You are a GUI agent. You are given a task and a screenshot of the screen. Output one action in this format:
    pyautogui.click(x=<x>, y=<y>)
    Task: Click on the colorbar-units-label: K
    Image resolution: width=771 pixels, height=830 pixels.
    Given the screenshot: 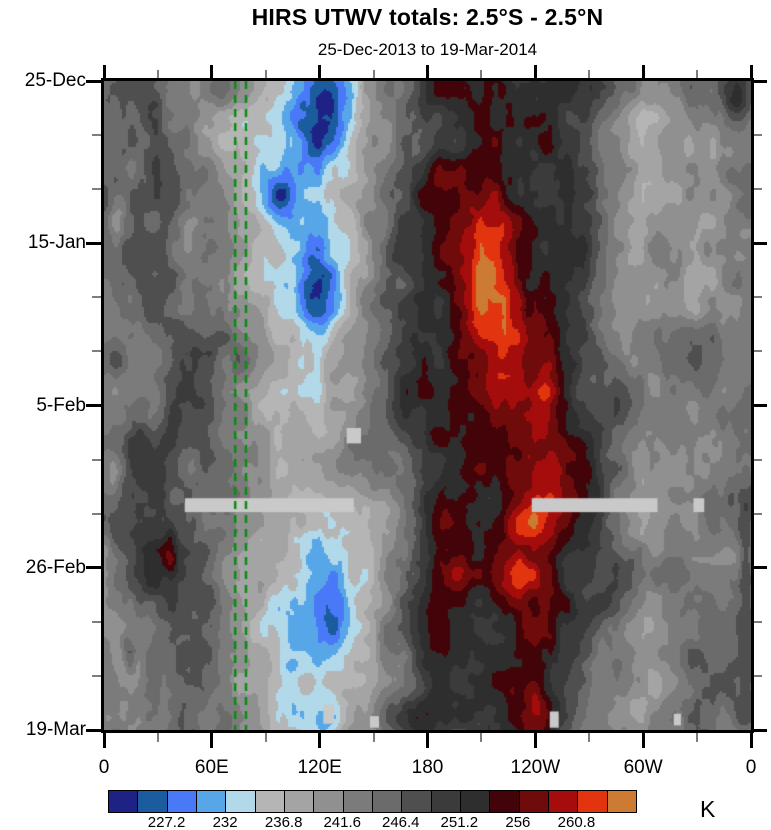 What is the action you would take?
    pyautogui.click(x=708, y=809)
    